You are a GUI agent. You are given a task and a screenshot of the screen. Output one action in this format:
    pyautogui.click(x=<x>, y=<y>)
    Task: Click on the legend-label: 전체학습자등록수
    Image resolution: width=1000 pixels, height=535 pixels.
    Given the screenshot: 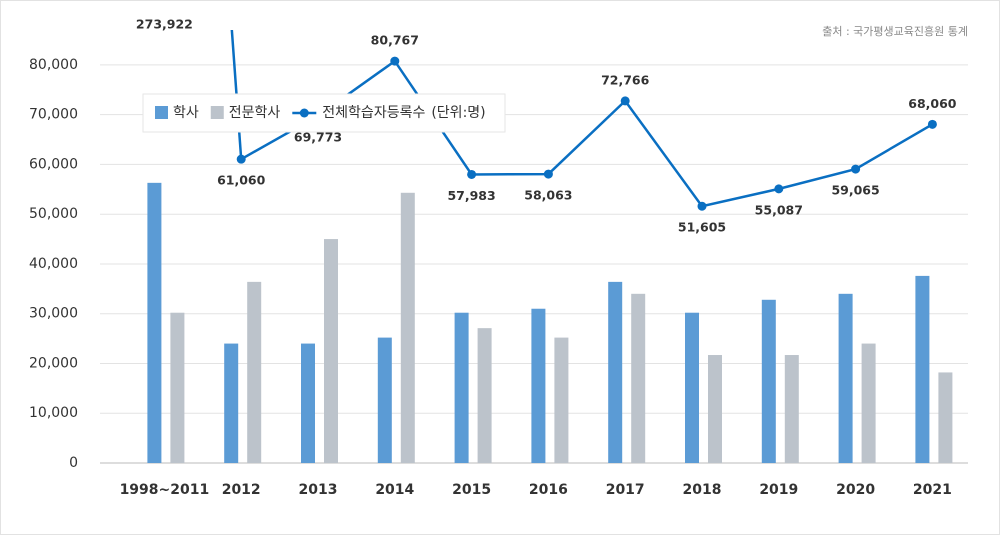 What is the action you would take?
    pyautogui.click(x=373, y=113)
    